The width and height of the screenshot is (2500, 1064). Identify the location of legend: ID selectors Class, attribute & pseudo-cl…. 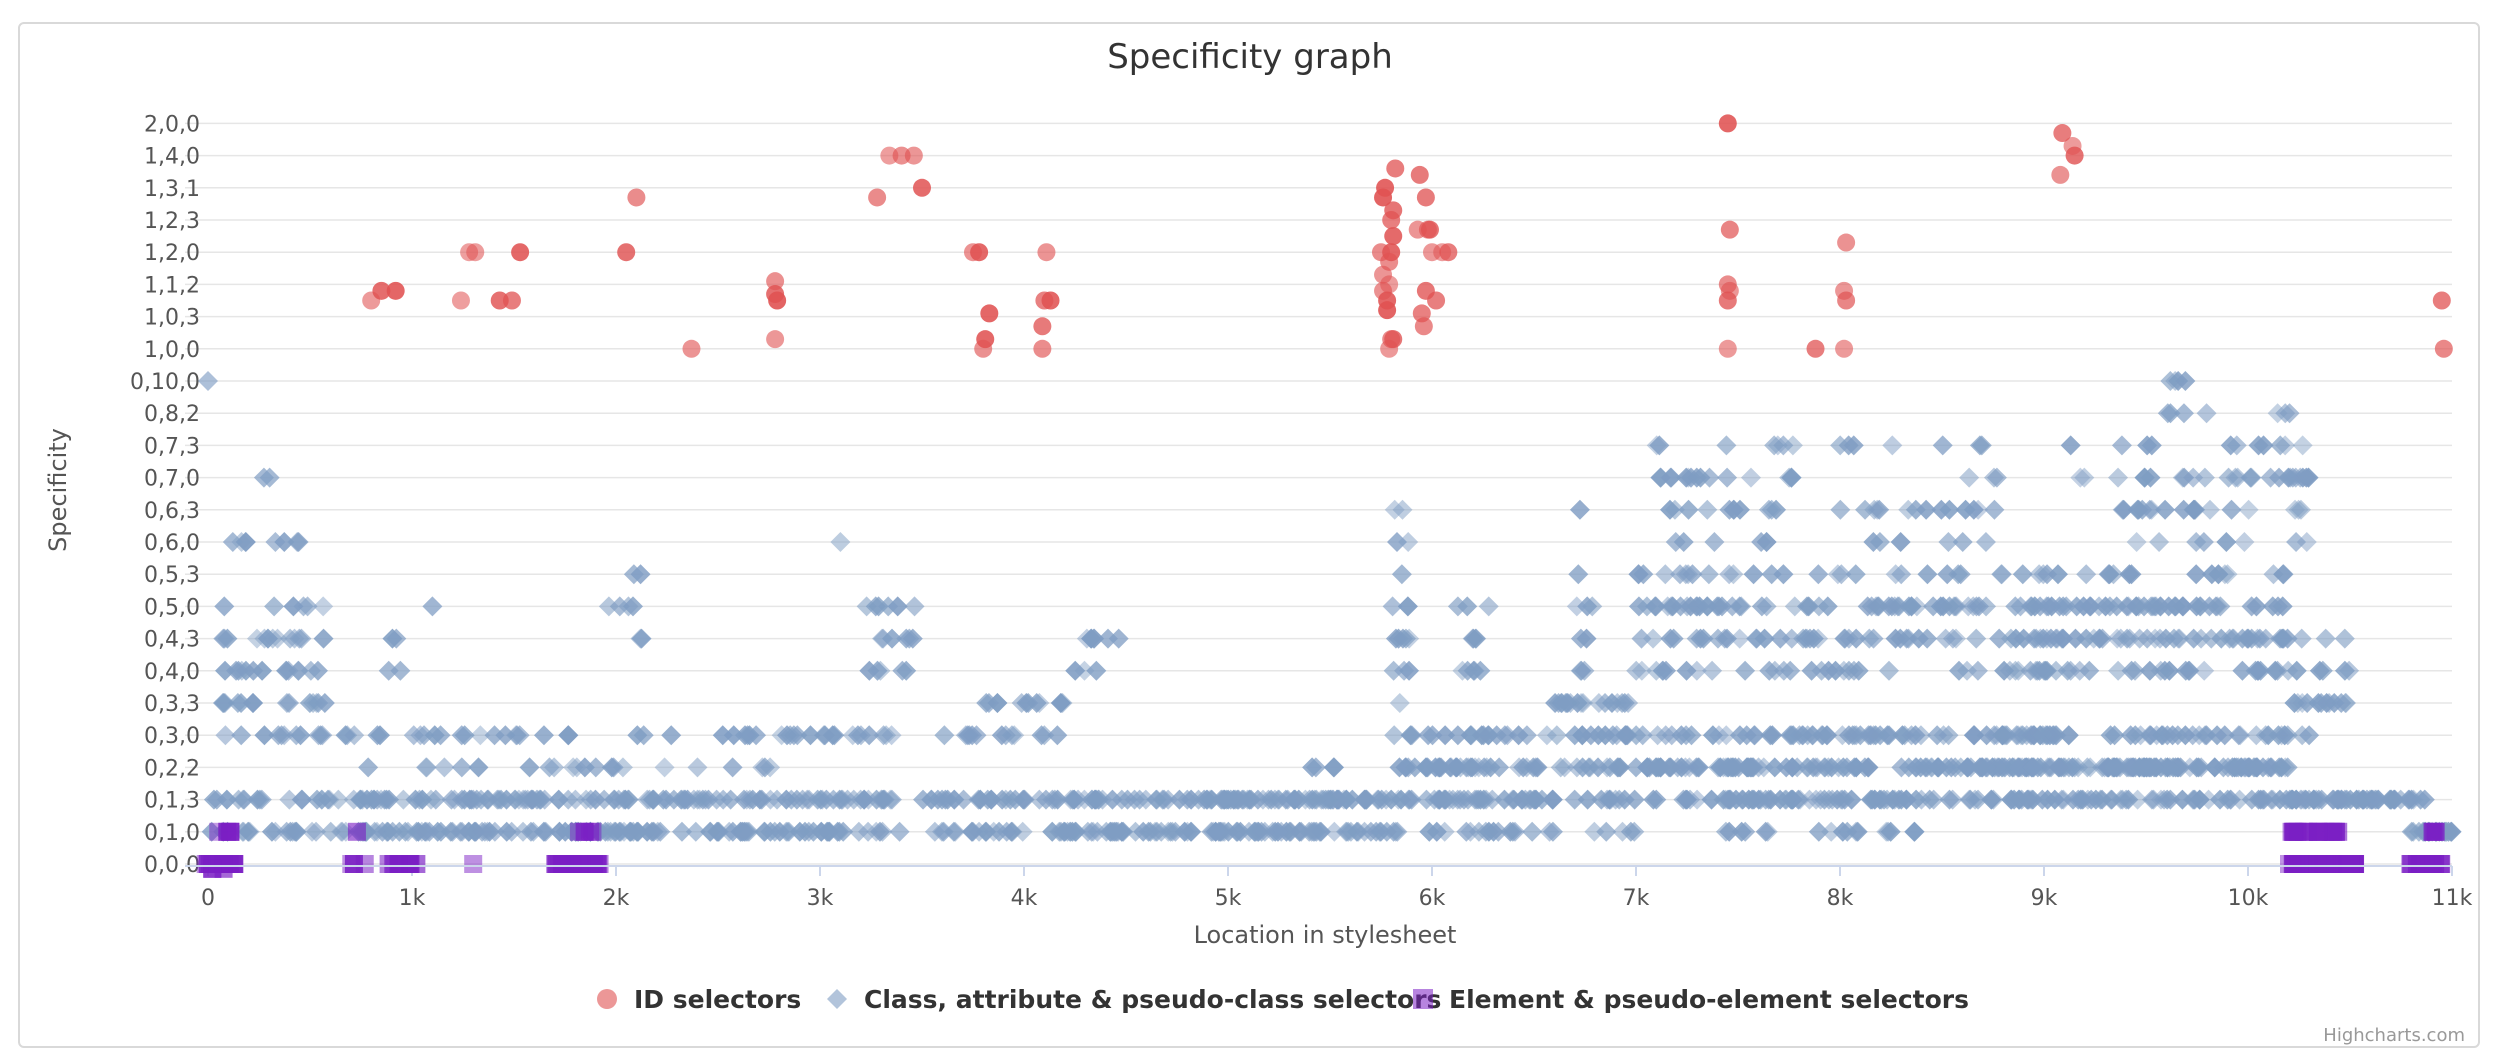
(1283, 999).